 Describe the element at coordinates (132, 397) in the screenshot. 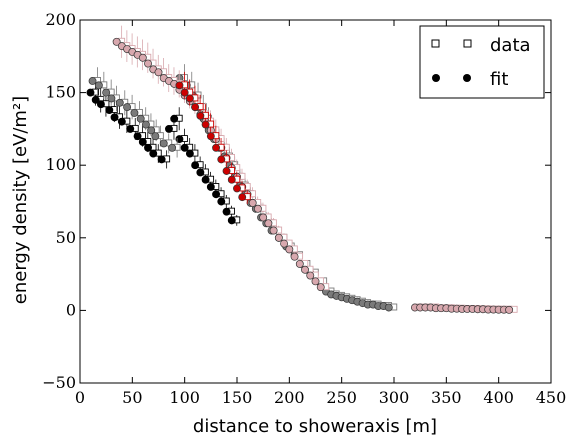

I see `x-tick-label: 50` at that location.